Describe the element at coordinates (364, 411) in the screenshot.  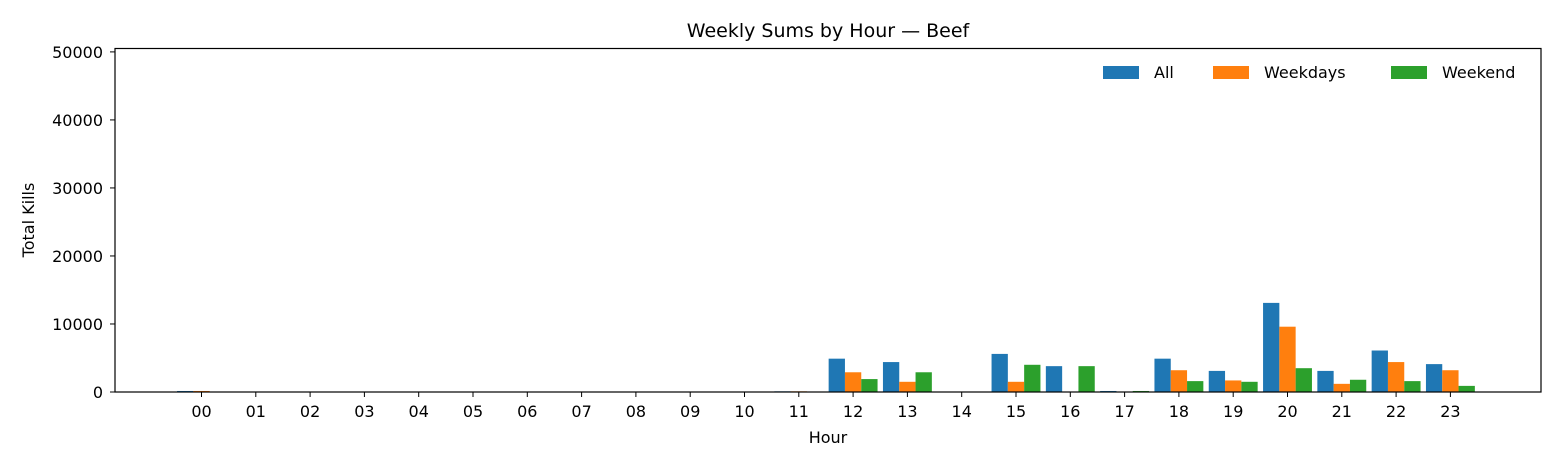
I see `x-tick-label: 03` at that location.